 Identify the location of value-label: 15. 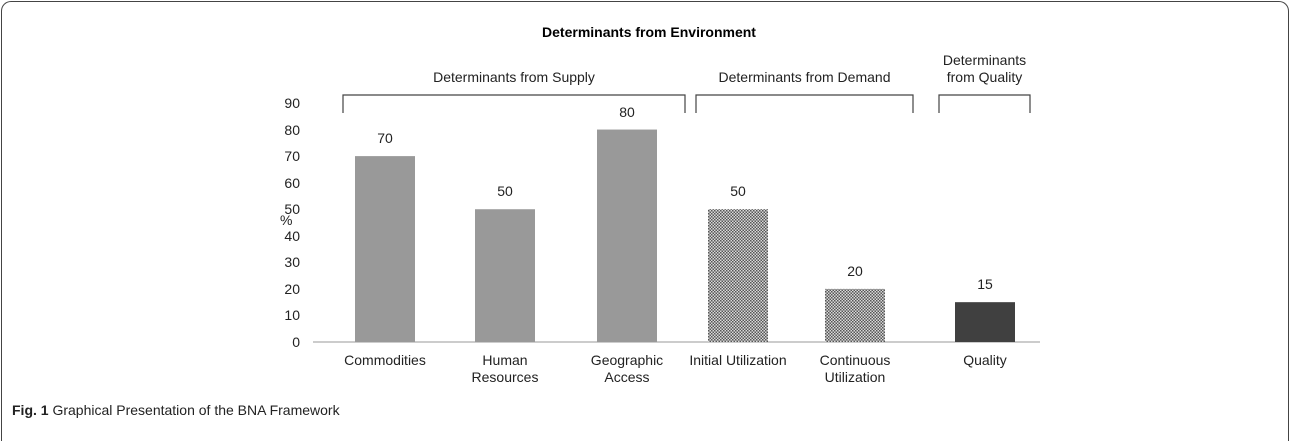
(985, 284).